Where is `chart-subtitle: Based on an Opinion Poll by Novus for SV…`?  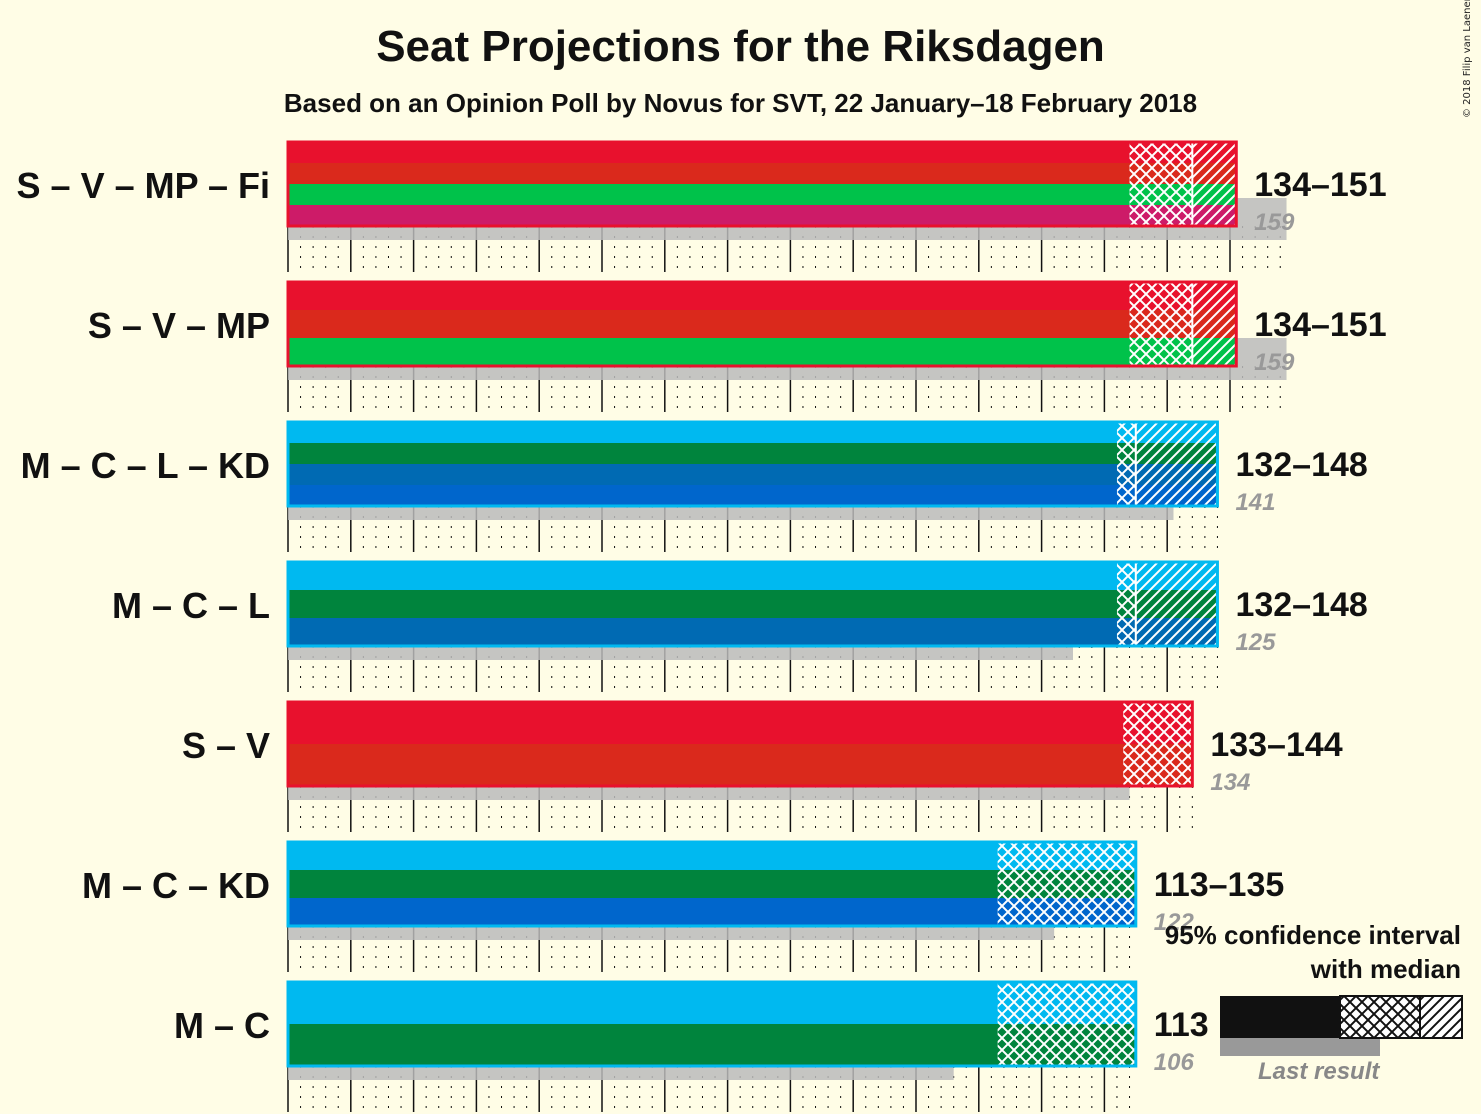 chart-subtitle: Based on an Opinion Poll by Novus for SV… is located at coordinates (740, 103).